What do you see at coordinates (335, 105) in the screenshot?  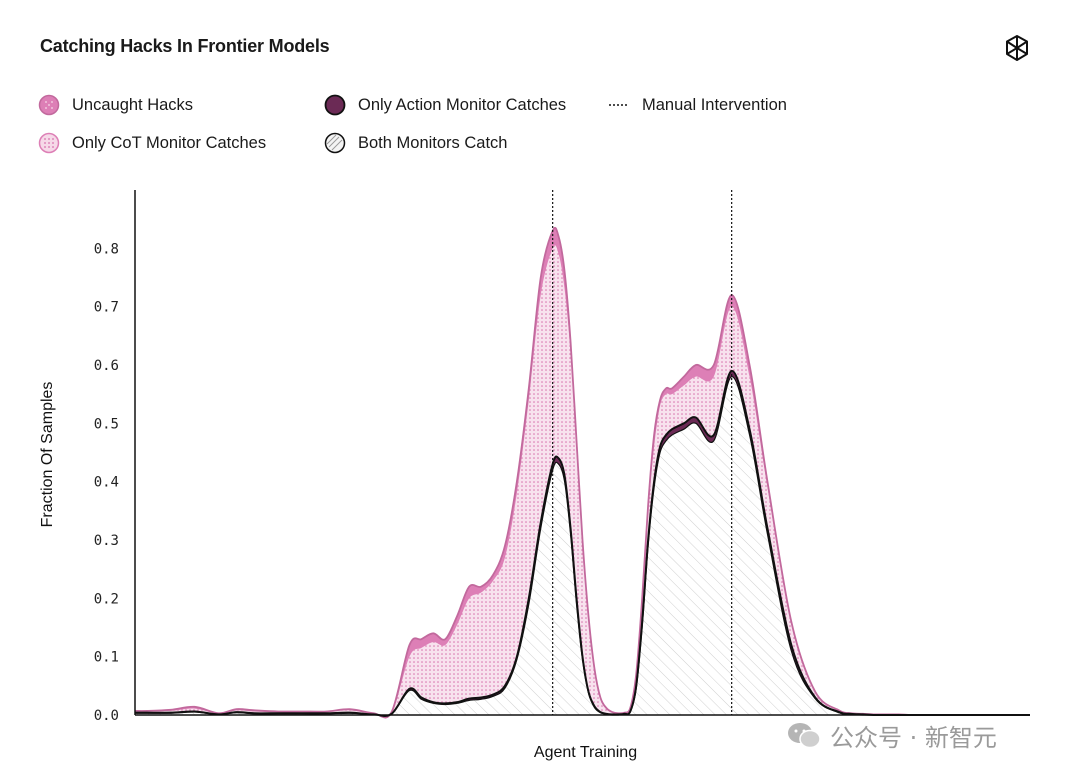 I see `action-only-swatch-icon` at bounding box center [335, 105].